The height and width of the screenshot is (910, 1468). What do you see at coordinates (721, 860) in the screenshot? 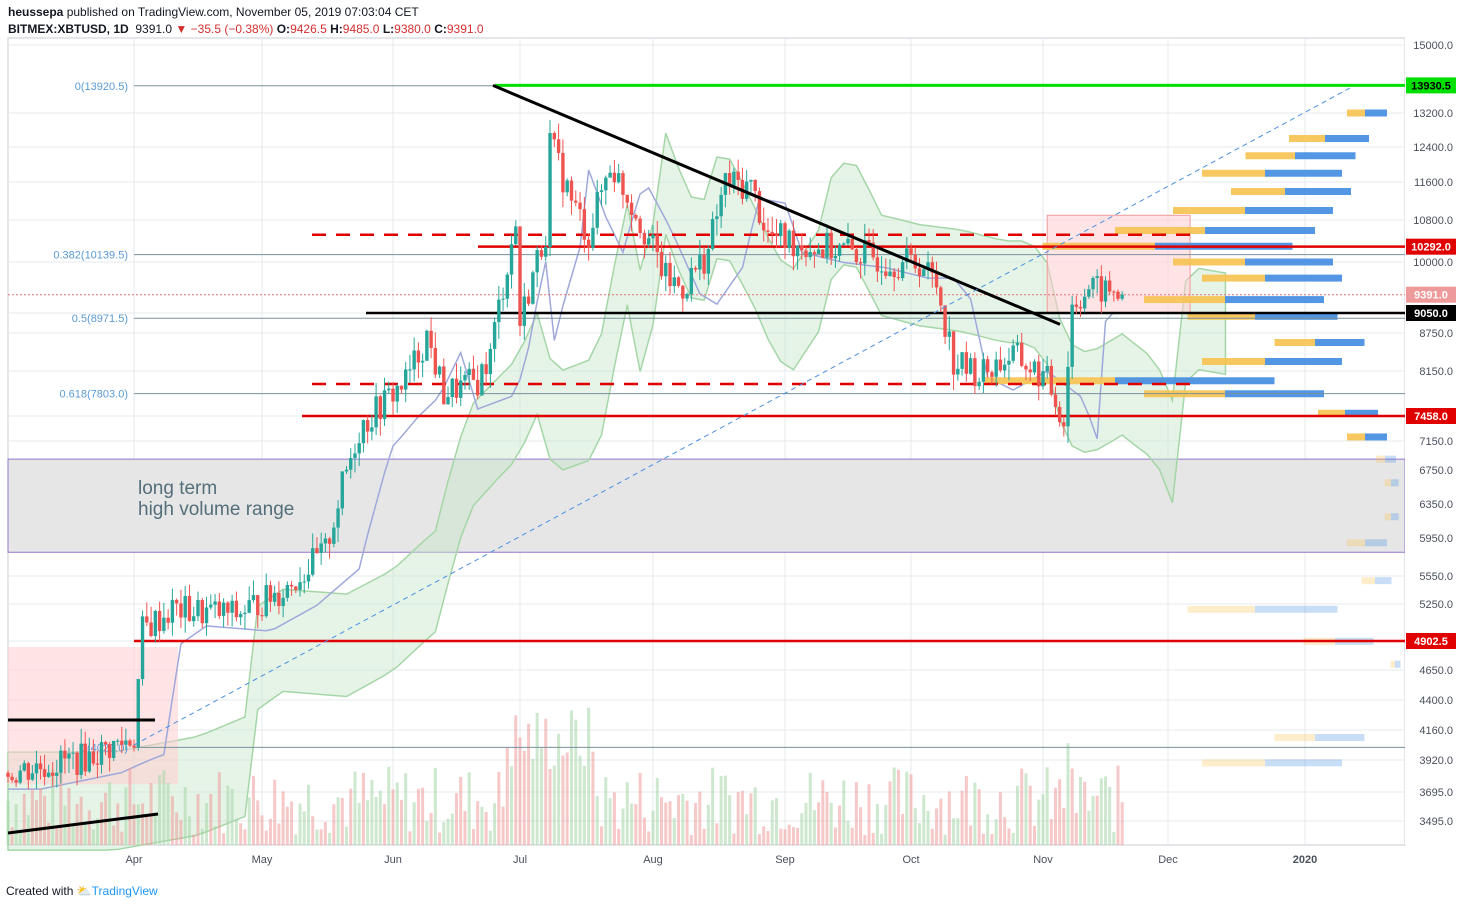
I see `time-axis: Apr May Jun Jul Aug Sep Oct Nov Dec 2020` at bounding box center [721, 860].